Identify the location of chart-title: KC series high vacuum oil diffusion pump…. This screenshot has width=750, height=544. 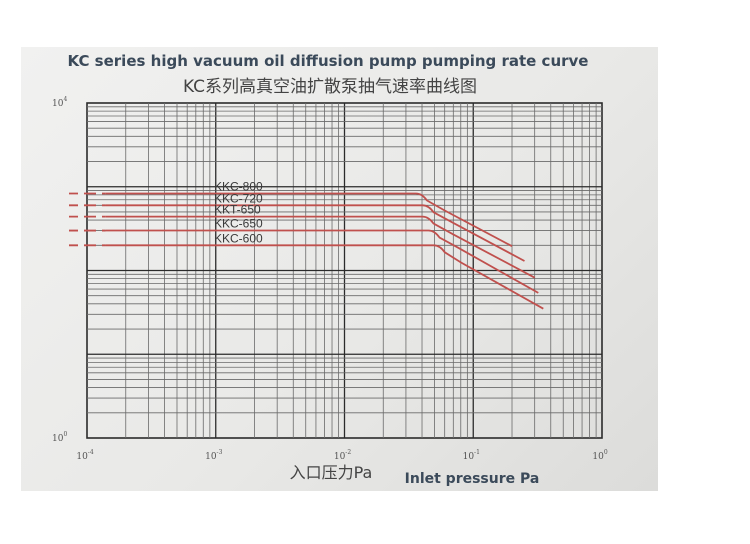
(328, 61).